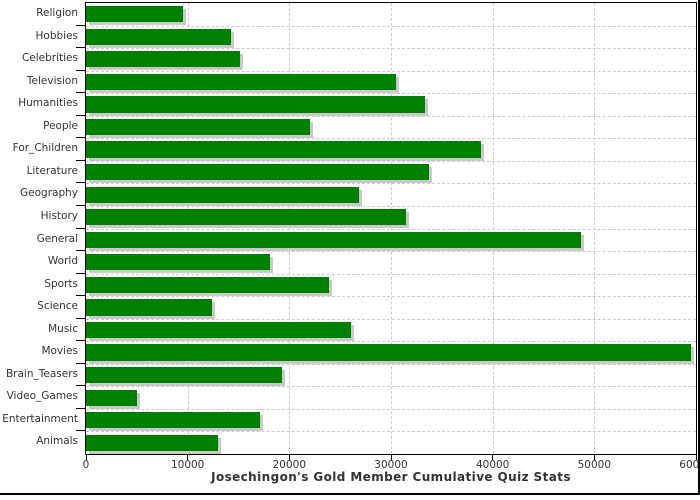  Describe the element at coordinates (62, 261) in the screenshot. I see `category-label: World` at that location.